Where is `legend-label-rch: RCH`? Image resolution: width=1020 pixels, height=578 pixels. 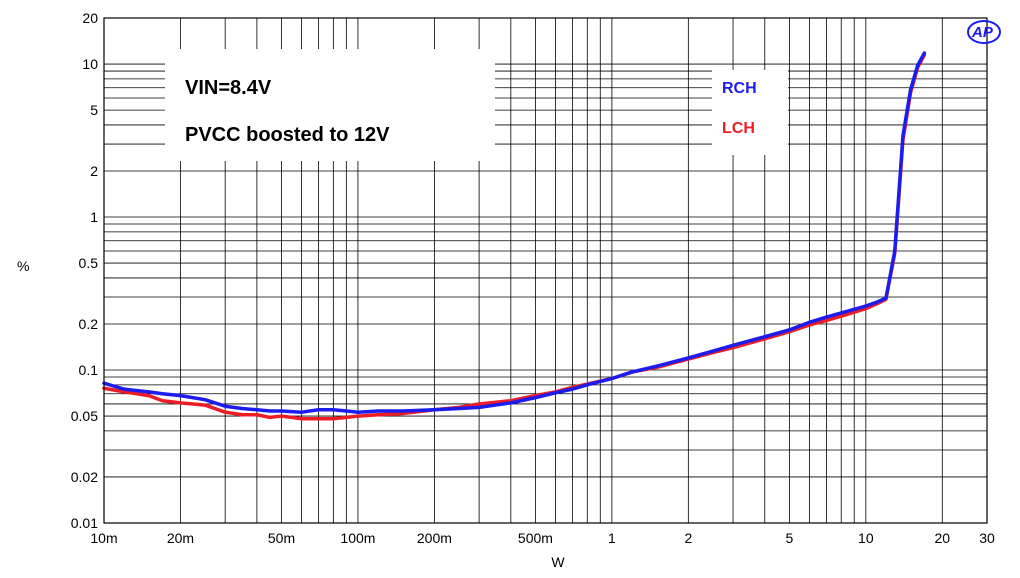
legend-label-rch: RCH is located at coordinates (739, 88).